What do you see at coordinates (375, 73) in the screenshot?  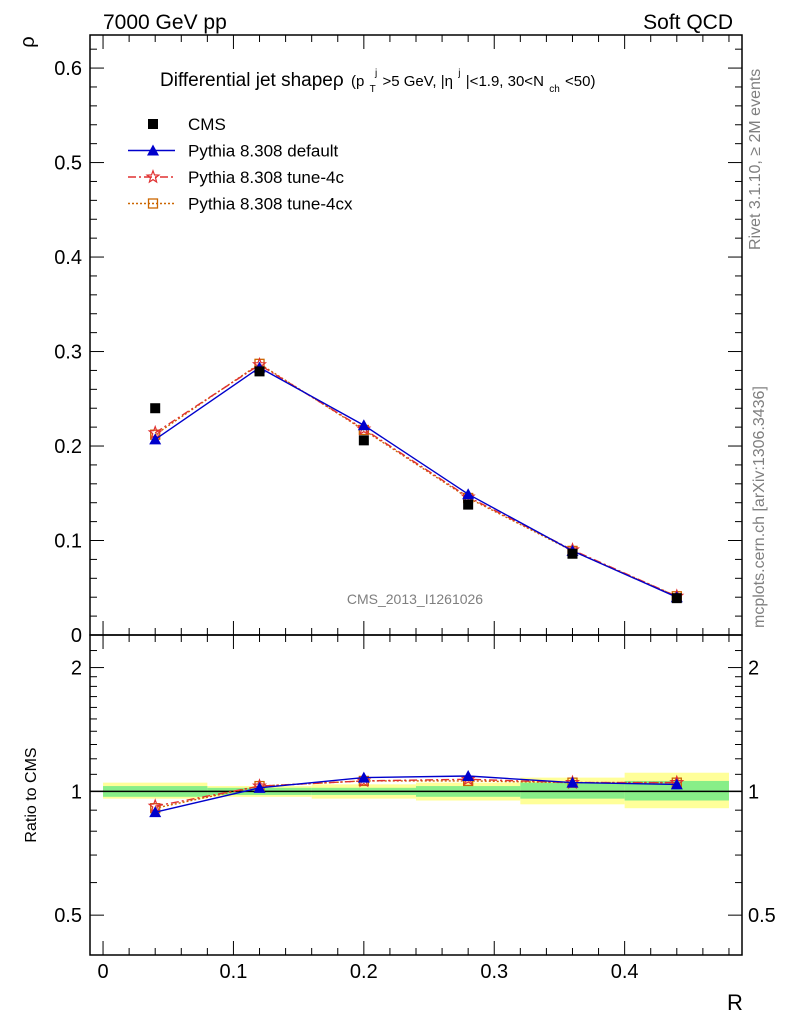 I see `title-sup-j1: j` at bounding box center [375, 73].